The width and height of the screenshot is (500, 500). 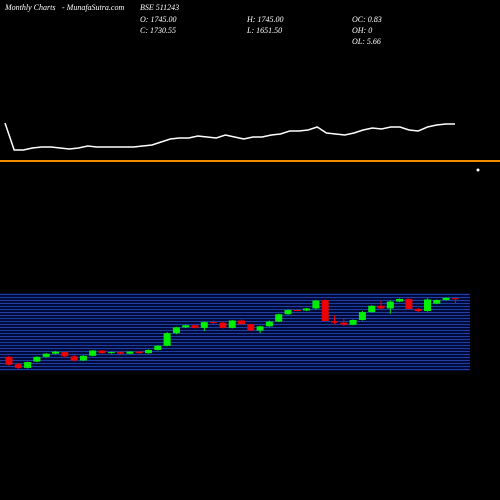 What do you see at coordinates (93, 7) in the screenshot?
I see `brand: - MunafaSutra.com` at bounding box center [93, 7].